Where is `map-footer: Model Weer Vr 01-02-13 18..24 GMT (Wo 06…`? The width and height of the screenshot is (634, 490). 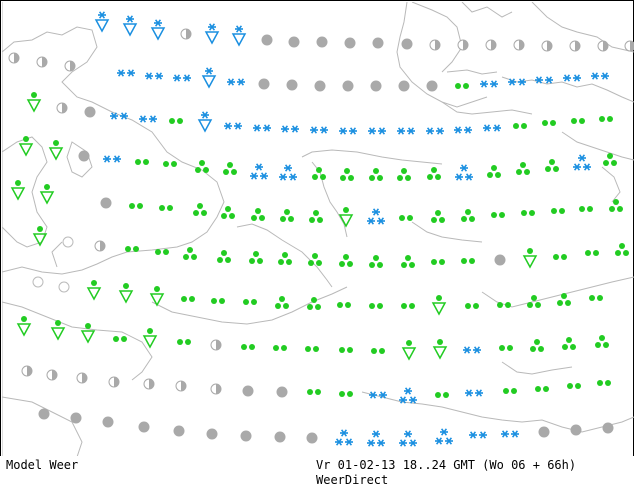
map-footer: Model Weer Vr 01-02-13 18..24 GMT (Wo 06… is located at coordinates (317, 473).